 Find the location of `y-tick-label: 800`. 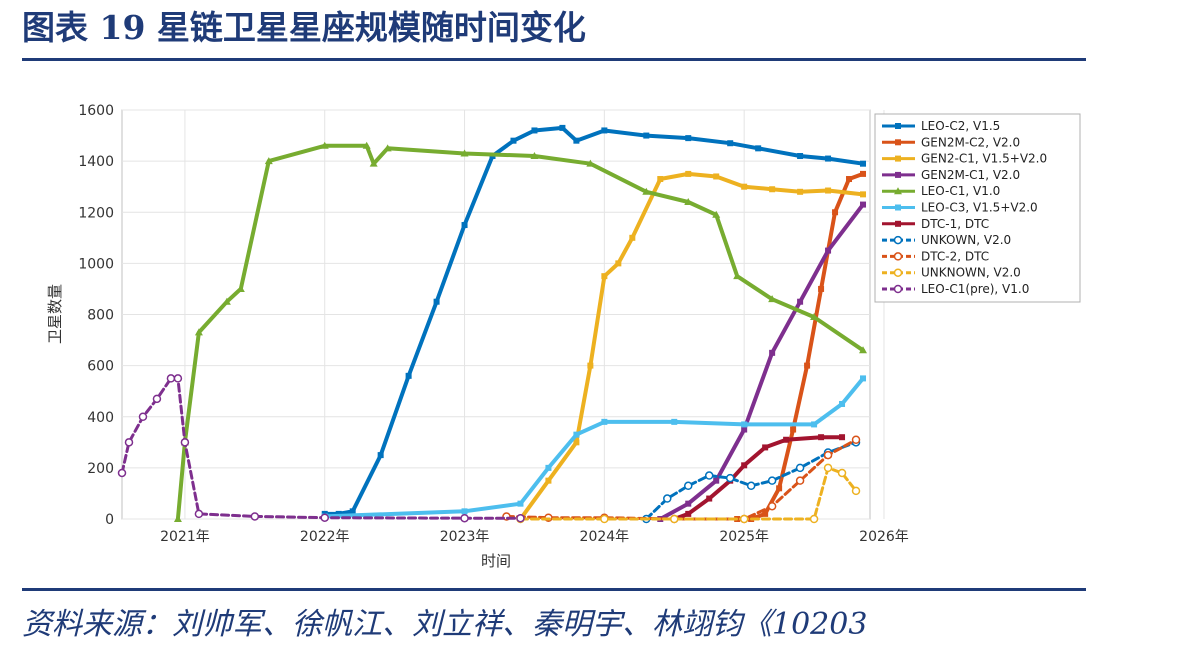

y-tick-label: 800 is located at coordinates (100, 316).